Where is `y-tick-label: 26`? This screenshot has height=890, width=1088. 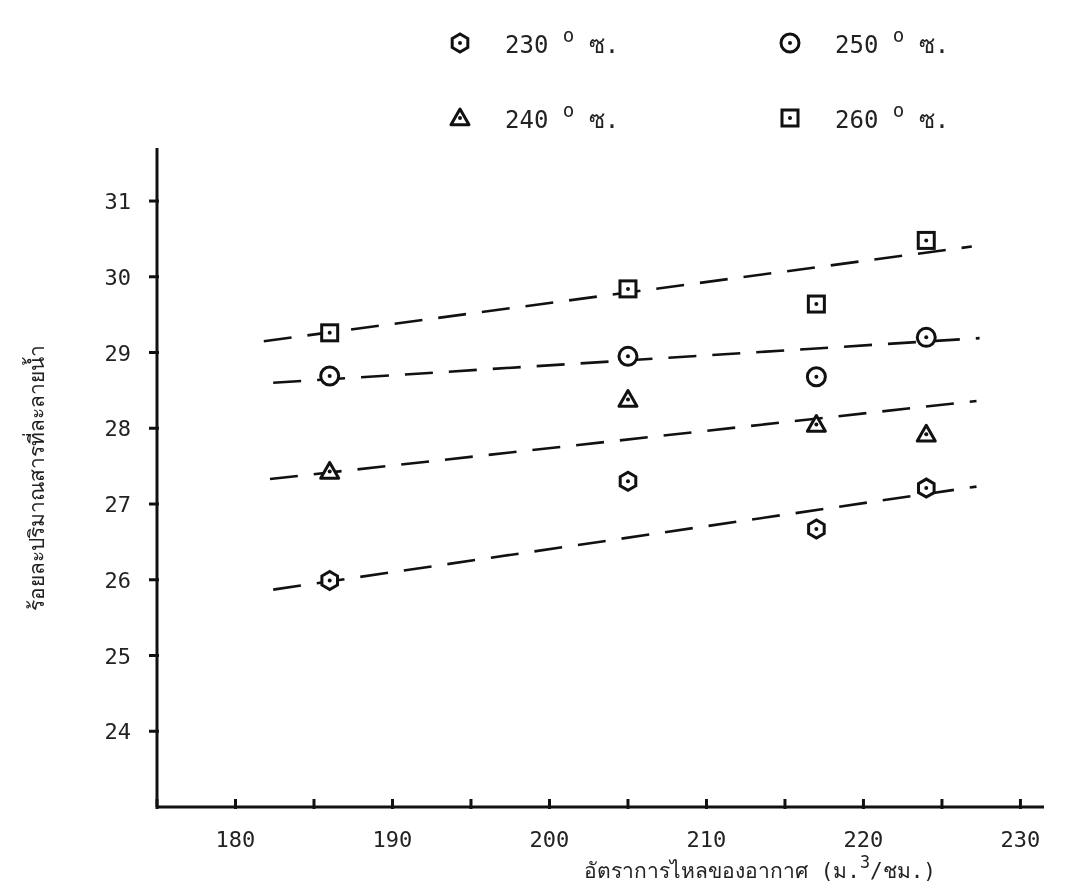 y-tick-label: 26 is located at coordinates (117, 580).